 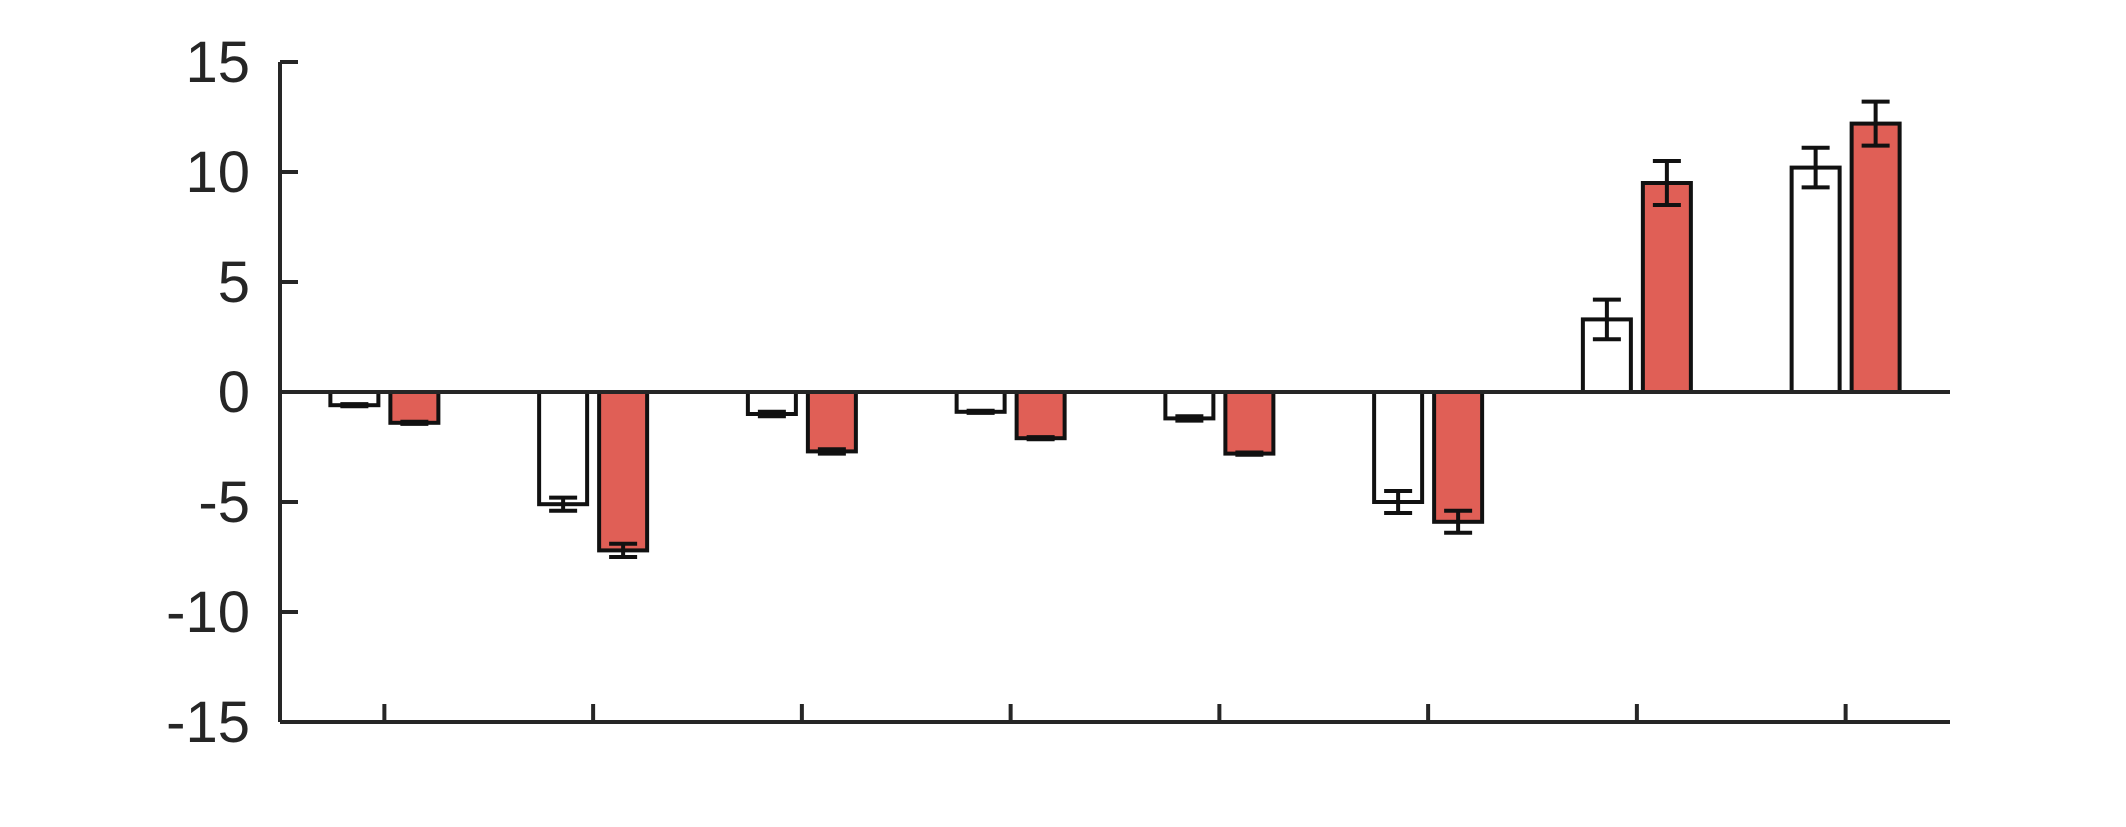 I want to click on y-tick-label: 10, so click(x=217, y=172).